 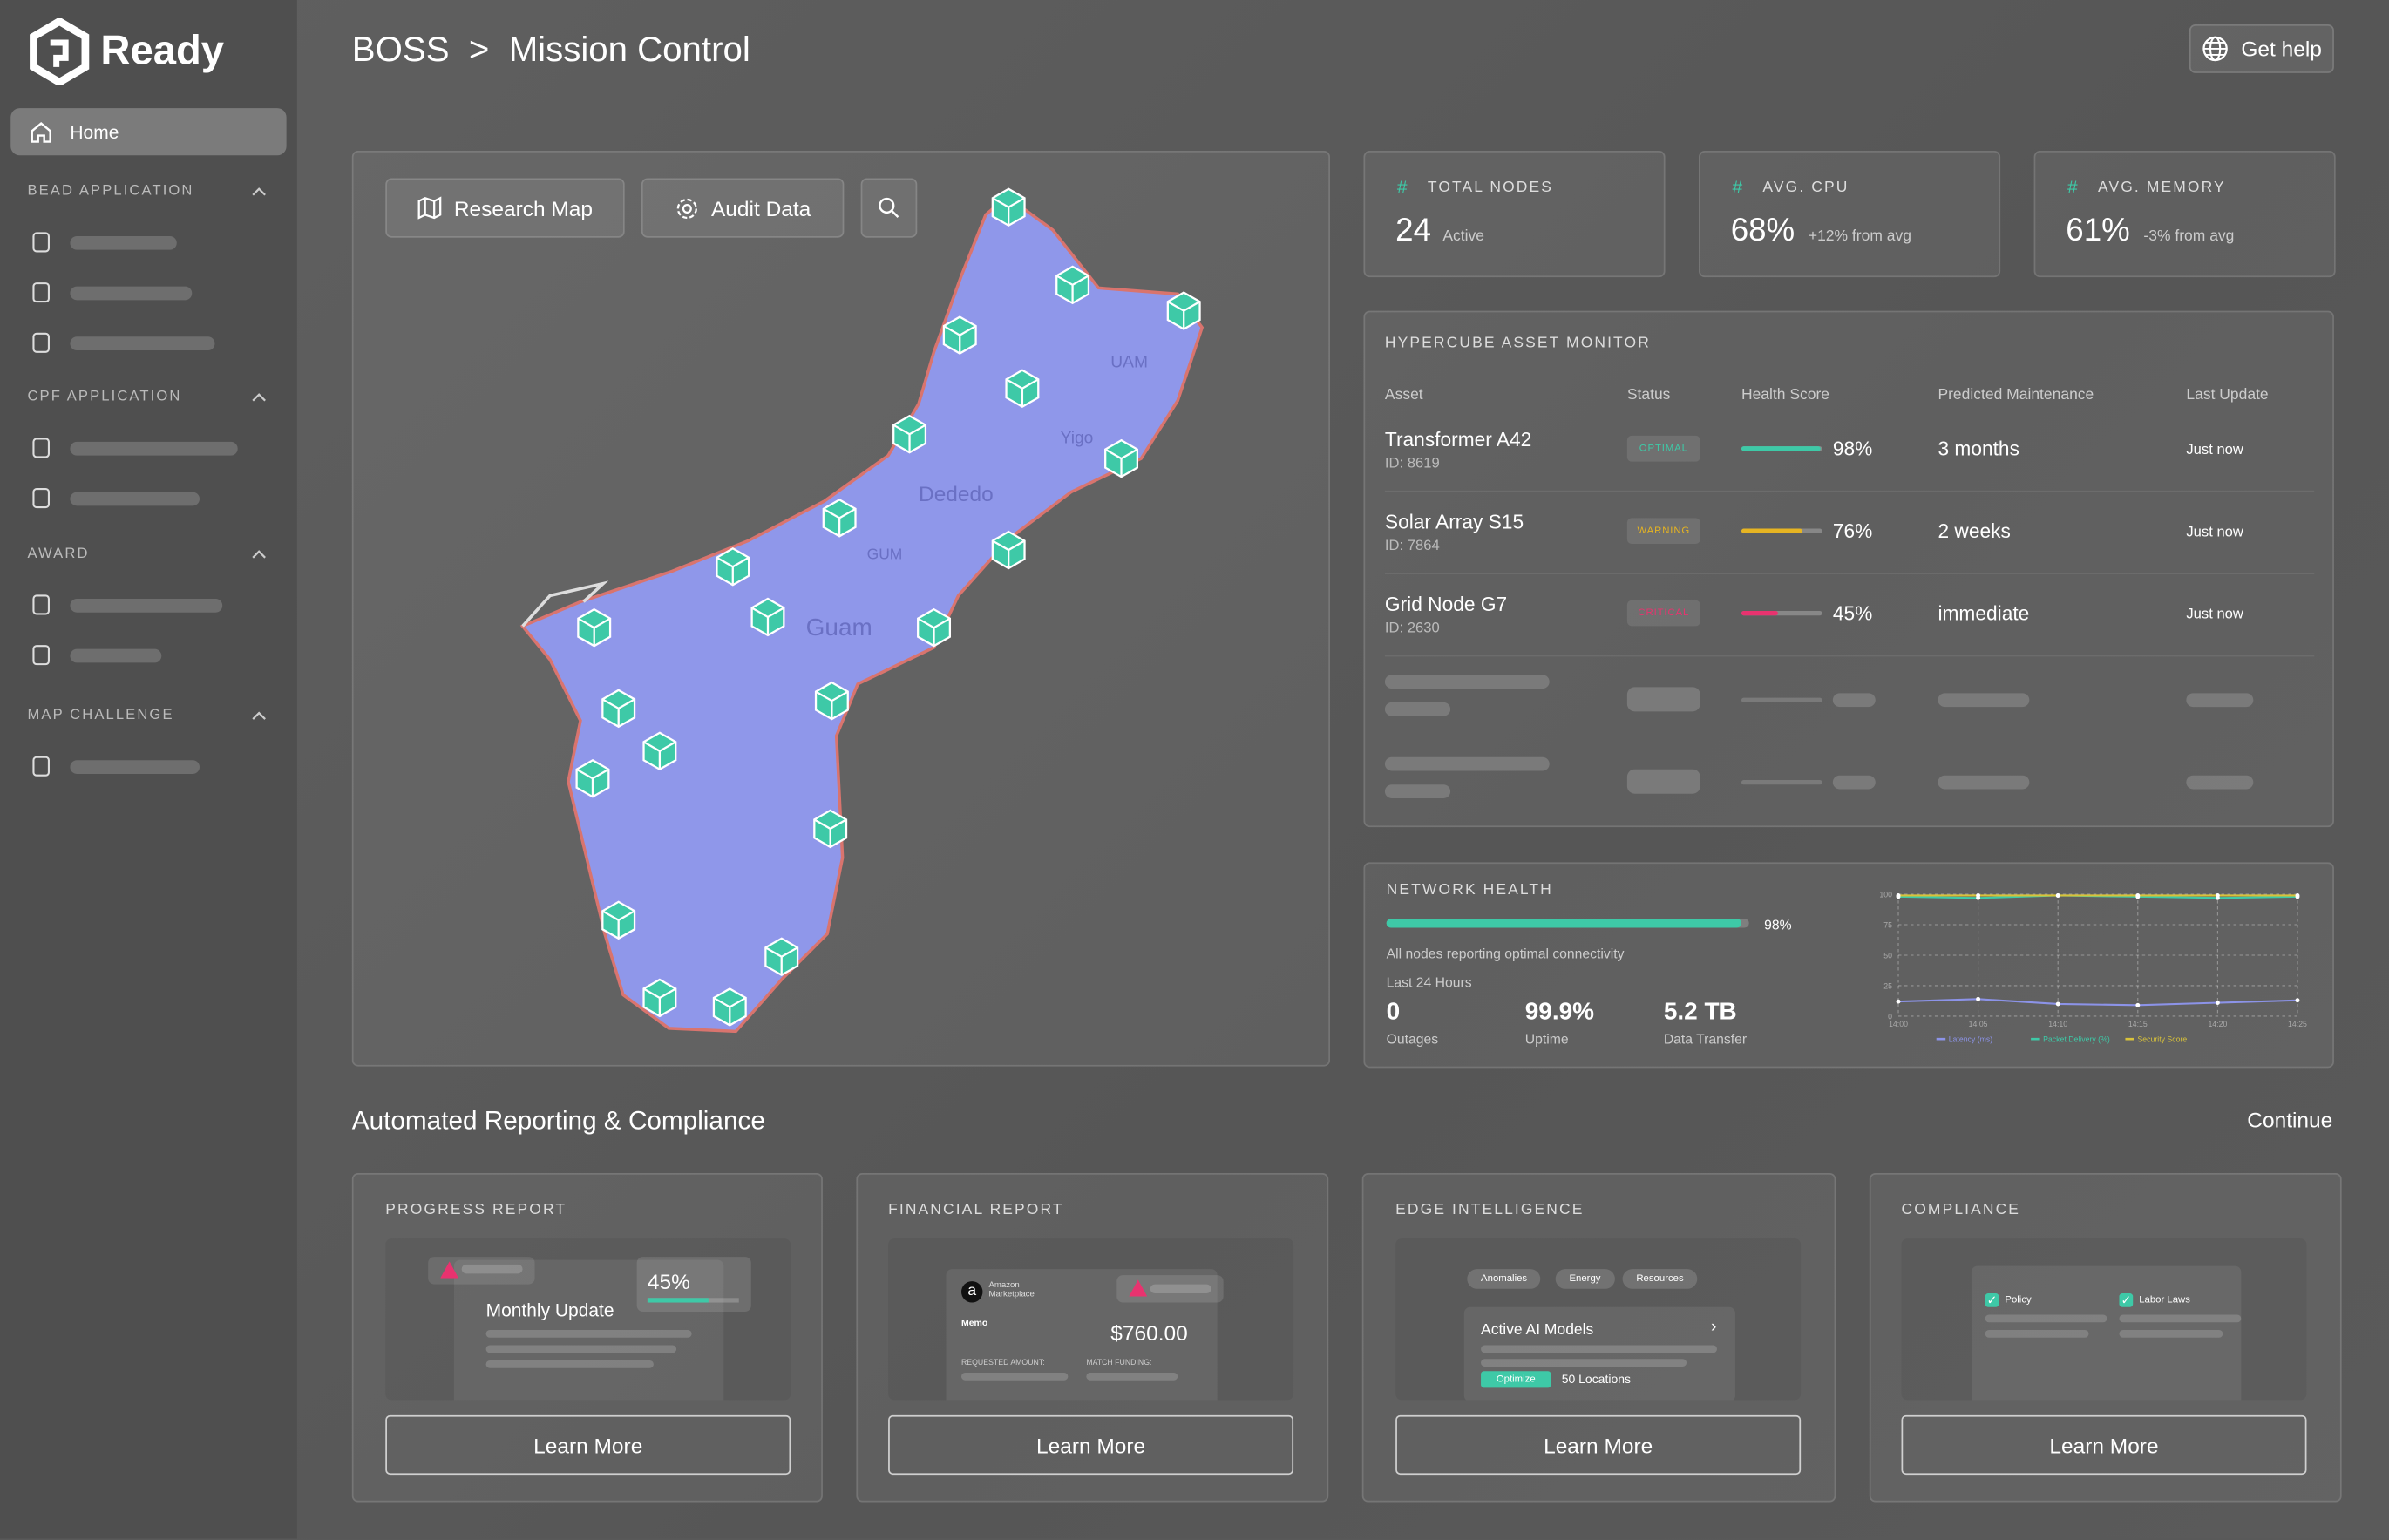 What do you see at coordinates (1170, 1289) in the screenshot?
I see `alert-chip` at bounding box center [1170, 1289].